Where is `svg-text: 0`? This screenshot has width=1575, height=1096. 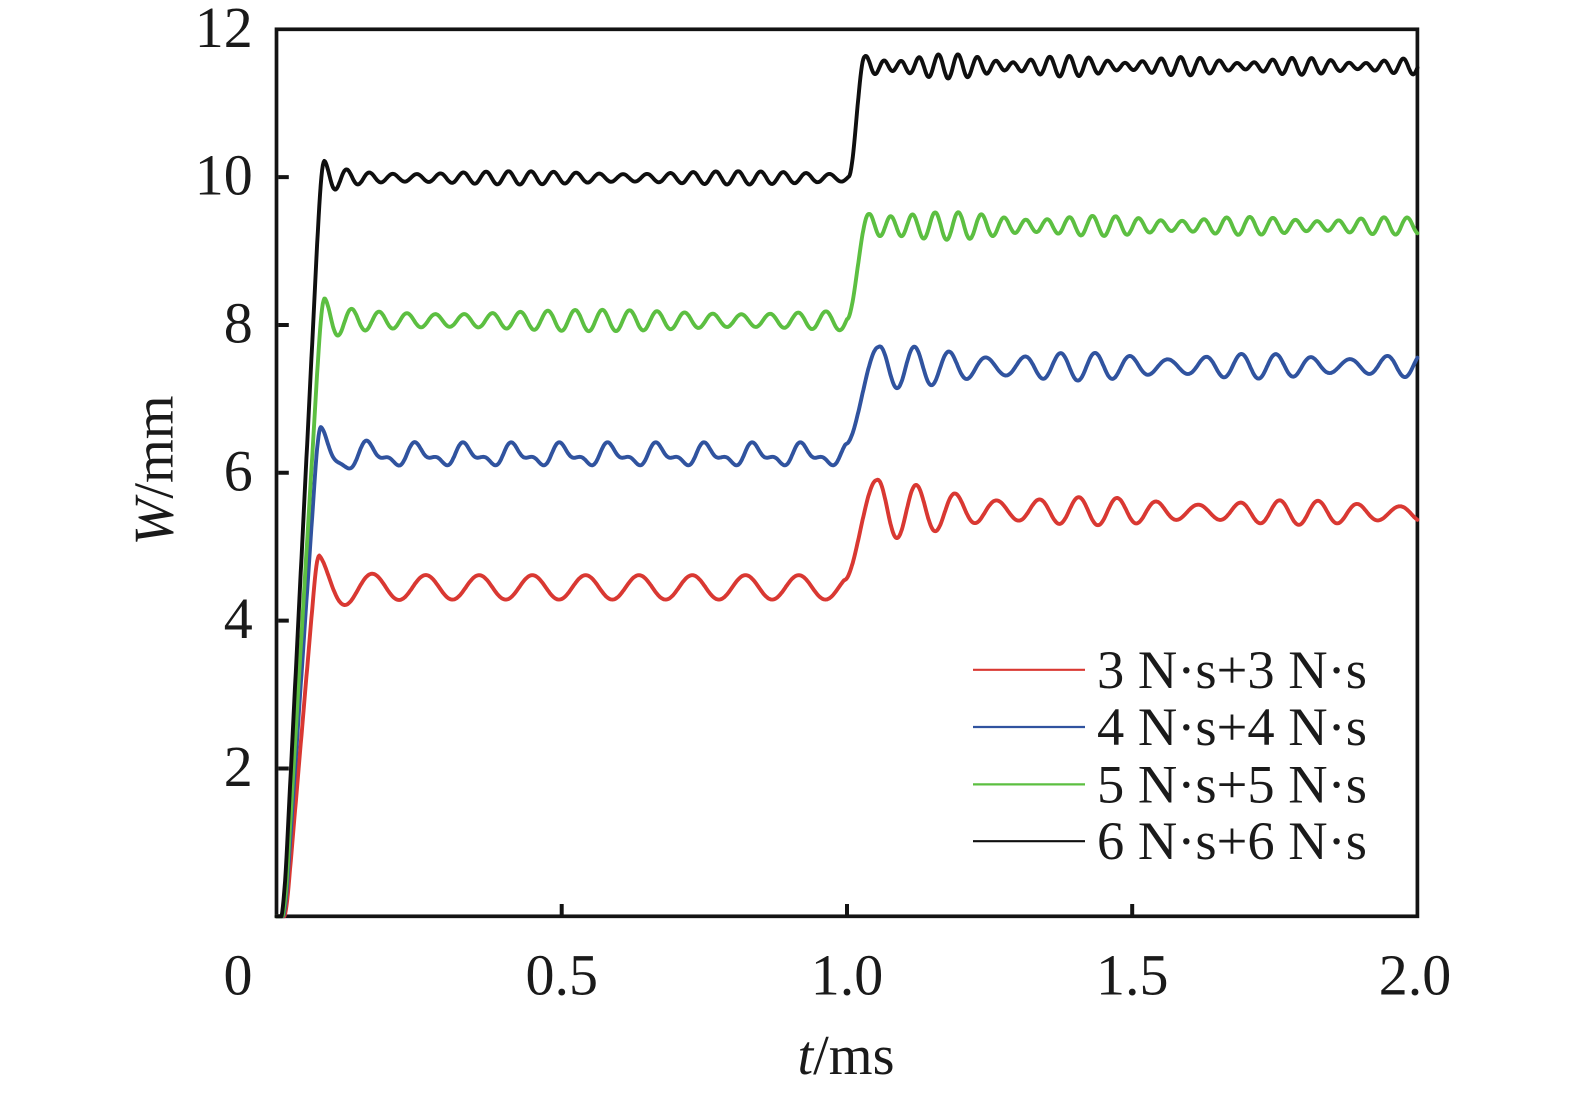 svg-text: 0 is located at coordinates (238, 975).